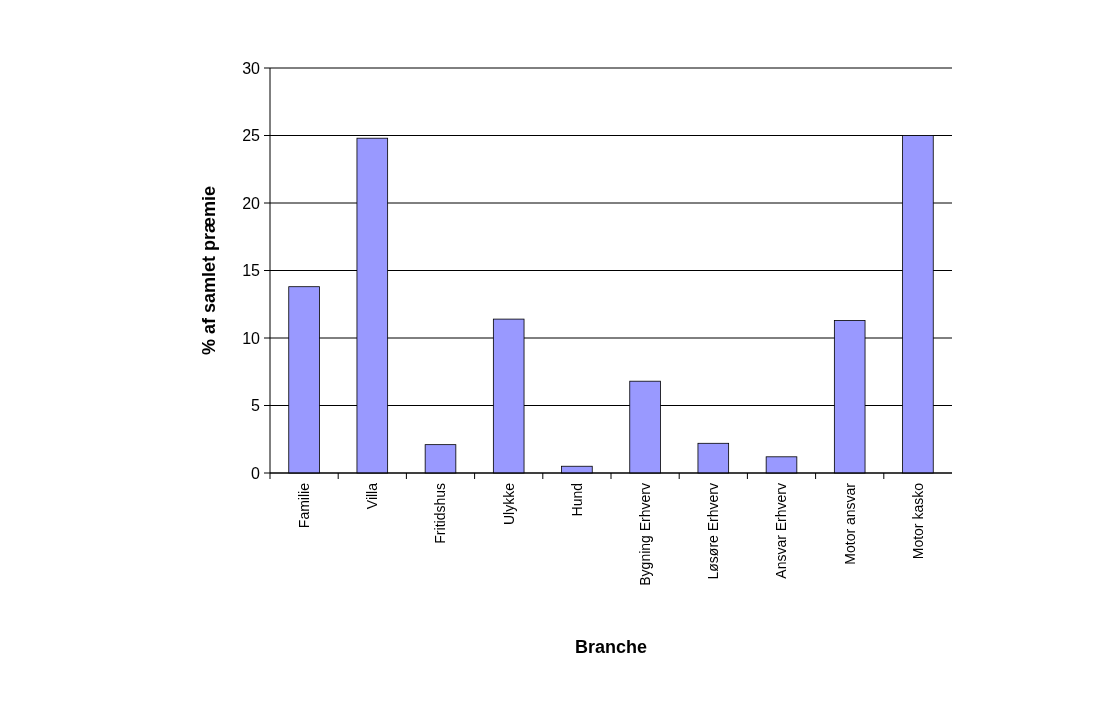 Image resolution: width=1114 pixels, height=701 pixels. Describe the element at coordinates (251, 203) in the screenshot. I see `y-tick-label: 20` at that location.